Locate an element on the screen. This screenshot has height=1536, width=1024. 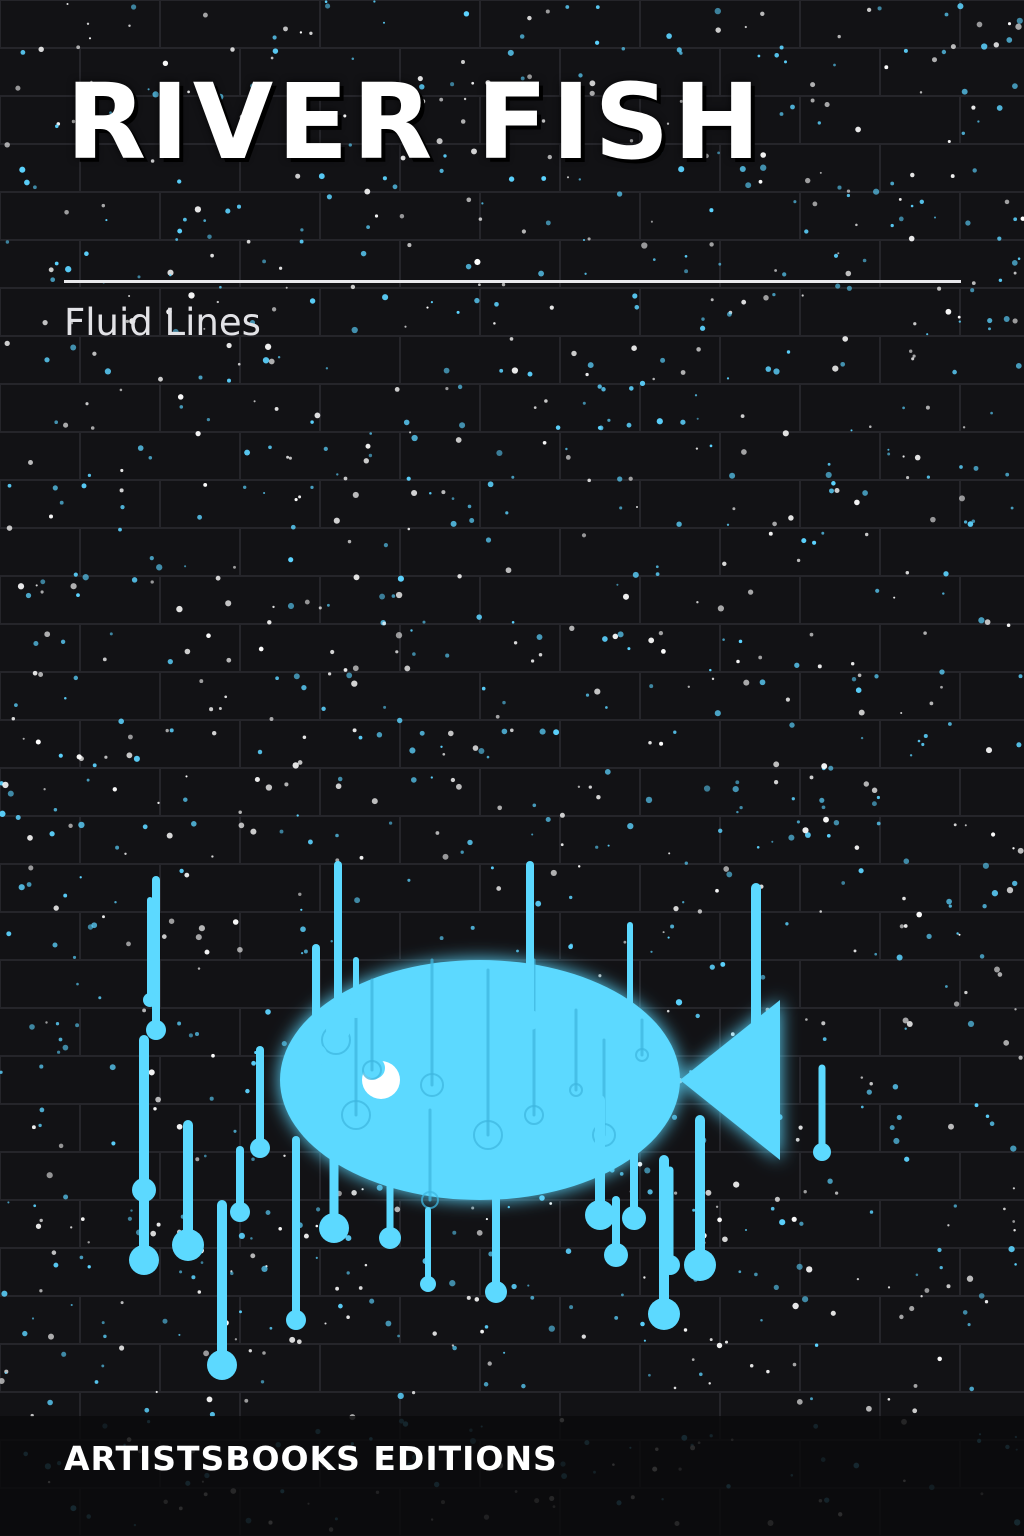
book-subtitle: Fluid Lines is located at coordinates (162, 322).